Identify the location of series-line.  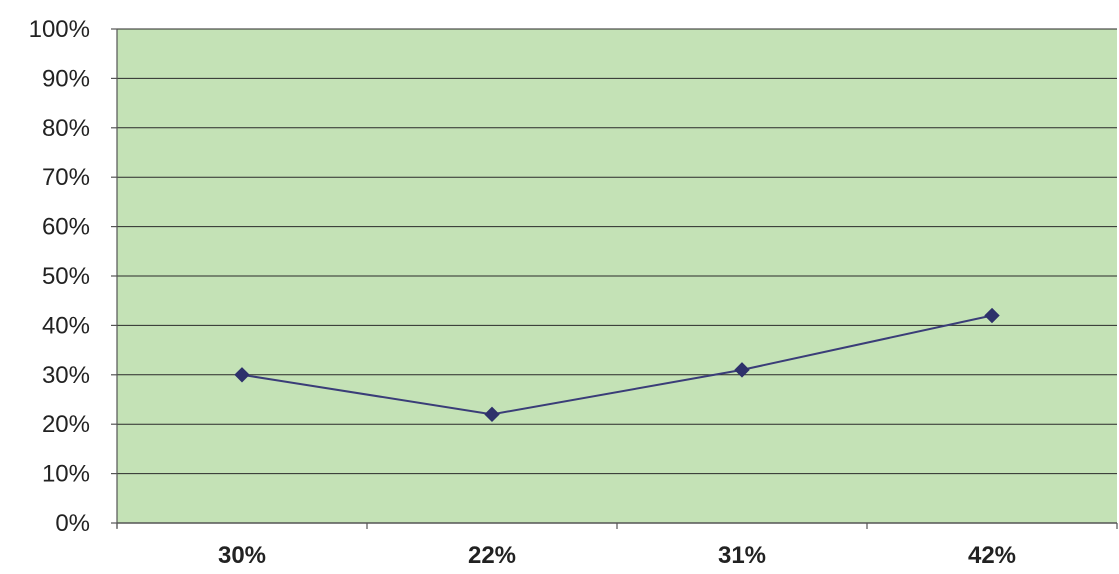
(617, 365).